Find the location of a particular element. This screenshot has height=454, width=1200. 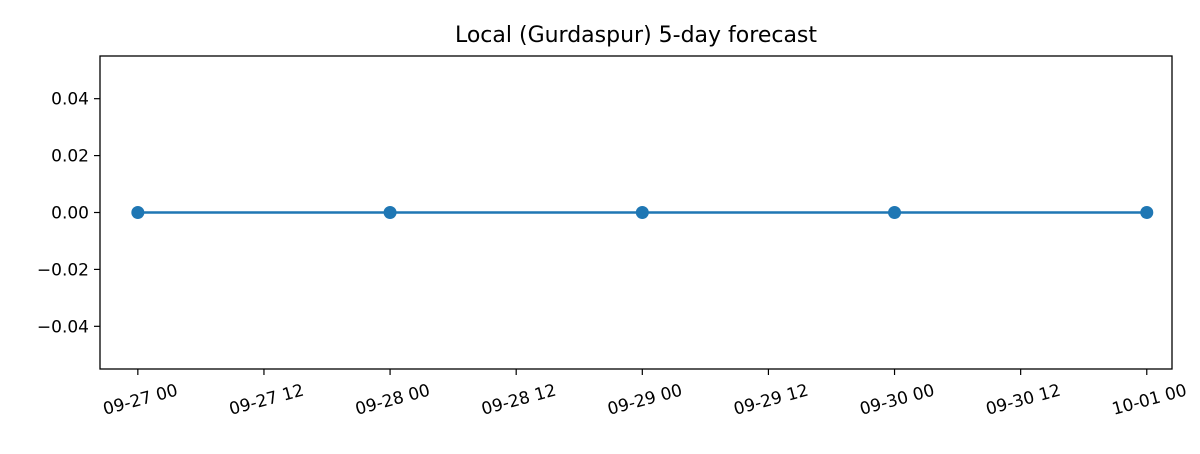

x-tick-label: 09-29 00 is located at coordinates (645, 400).